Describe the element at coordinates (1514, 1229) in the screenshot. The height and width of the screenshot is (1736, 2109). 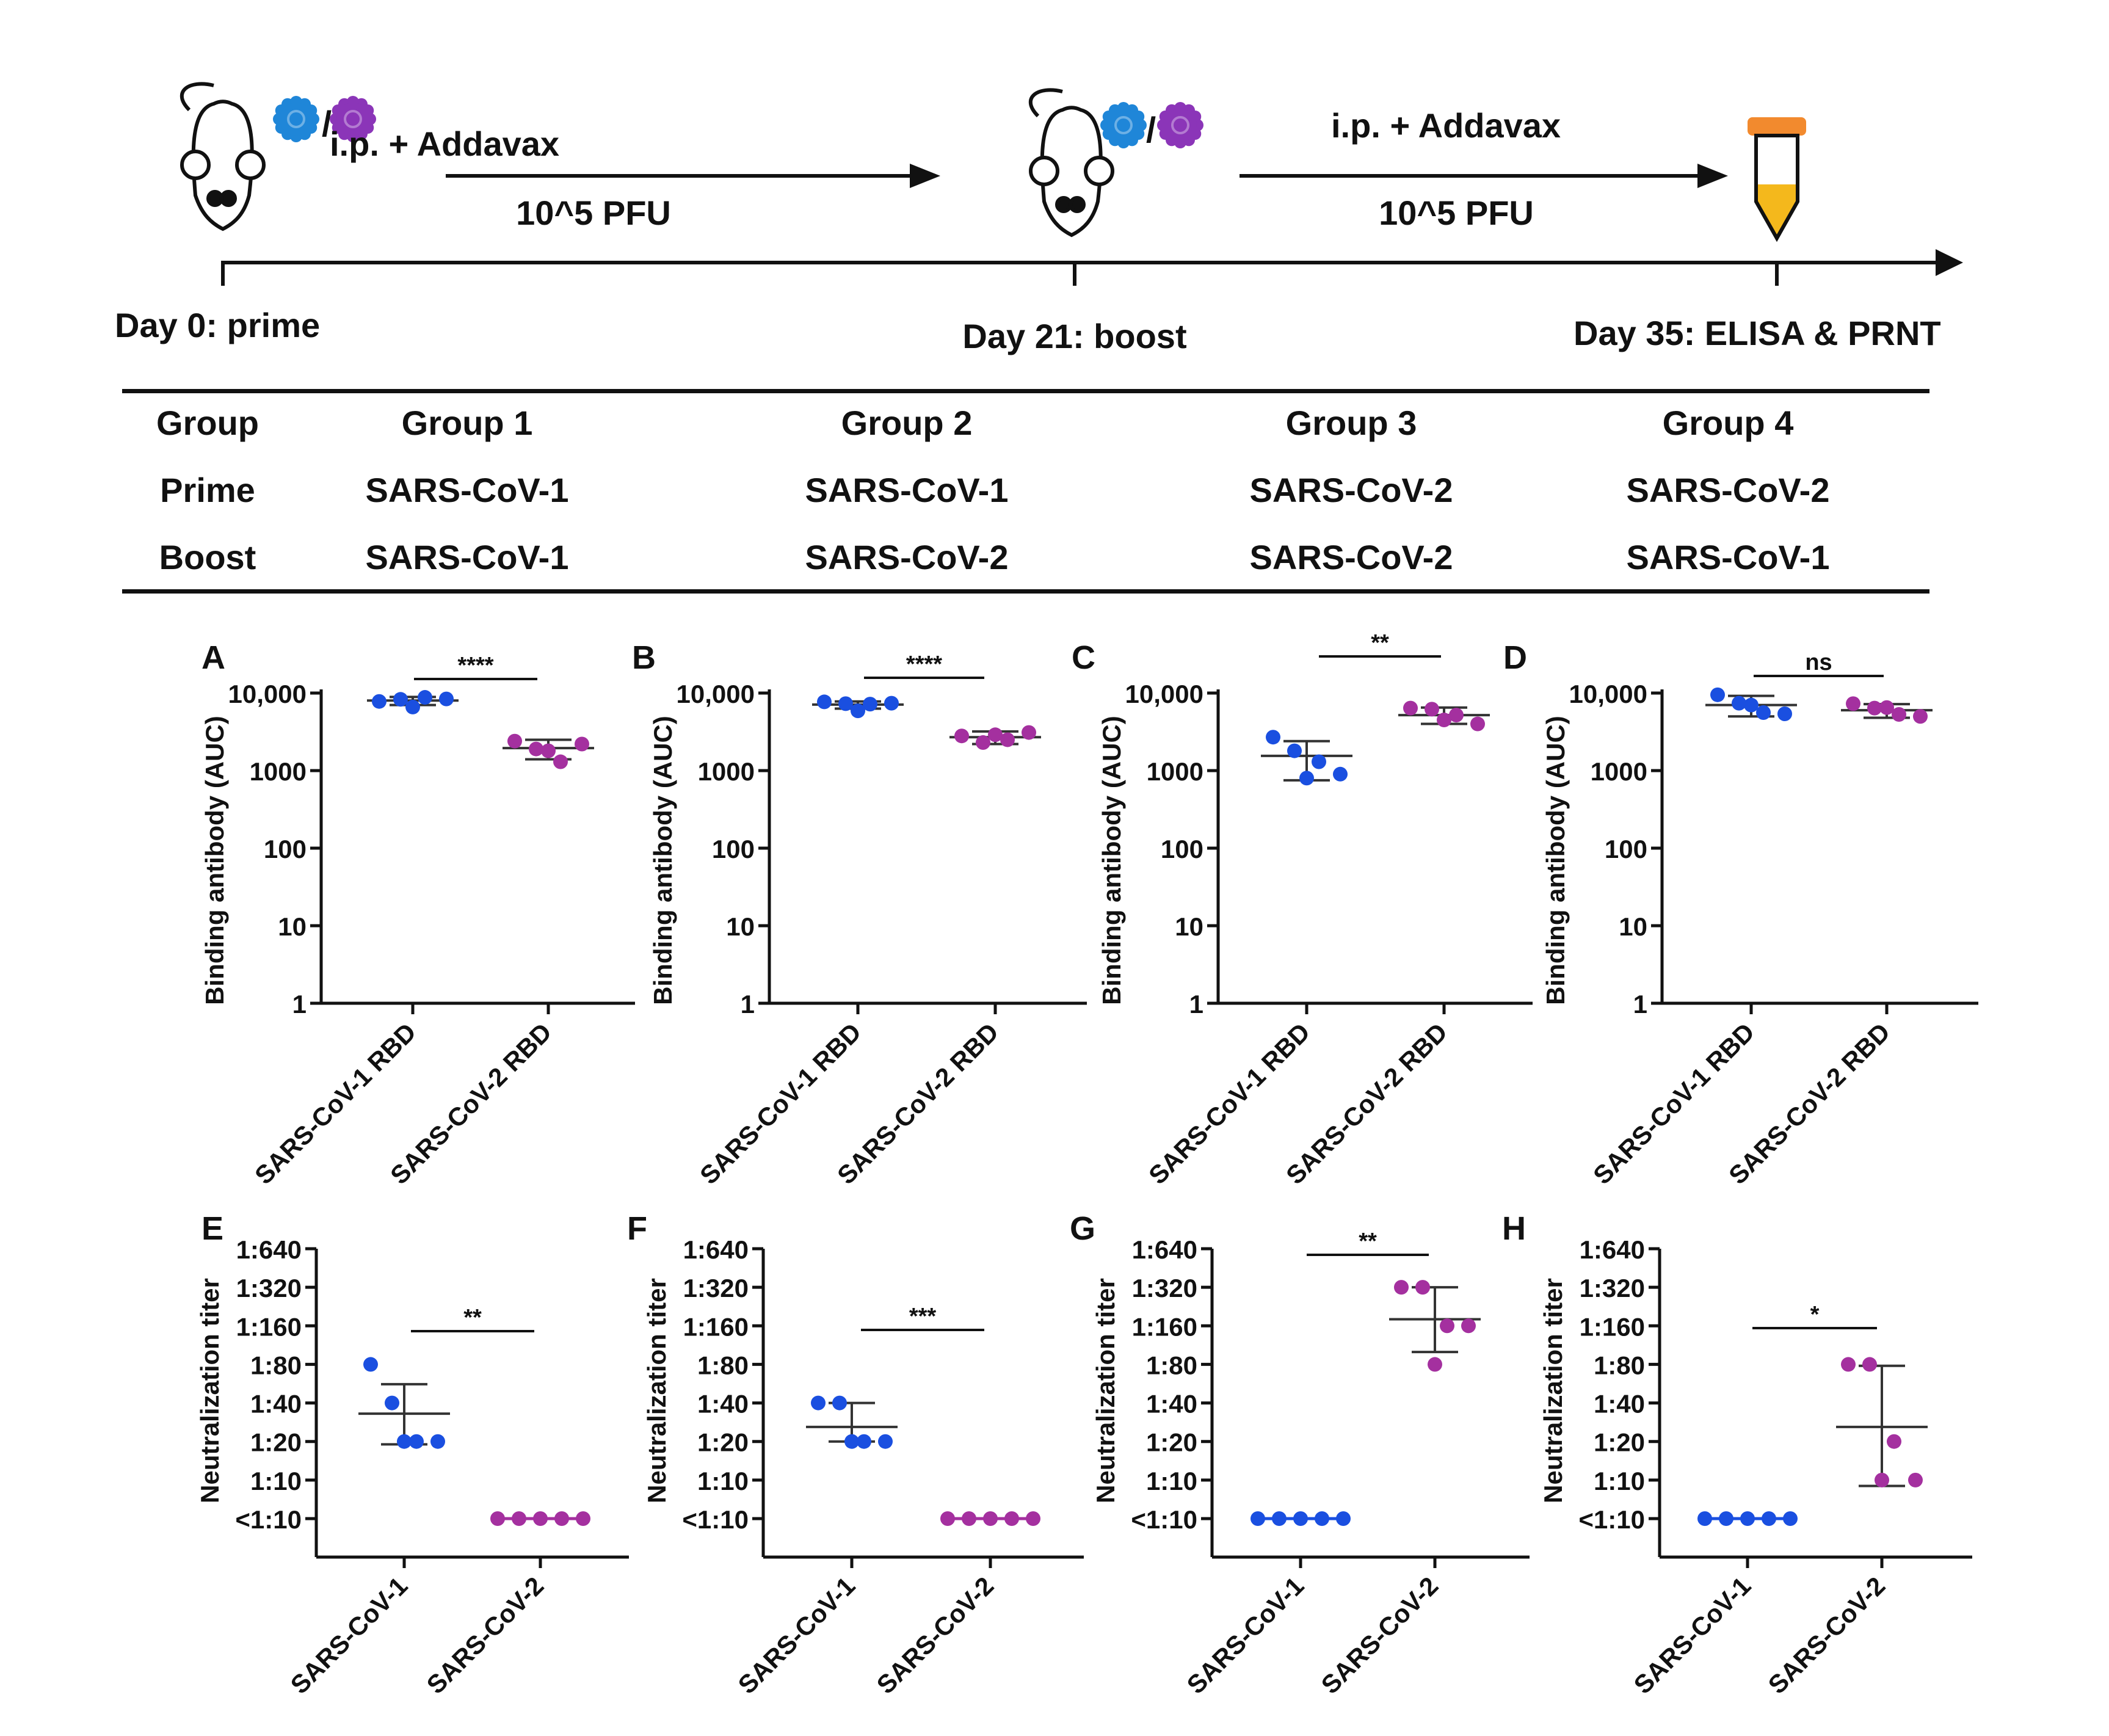
I see `panel-letter: H` at that location.